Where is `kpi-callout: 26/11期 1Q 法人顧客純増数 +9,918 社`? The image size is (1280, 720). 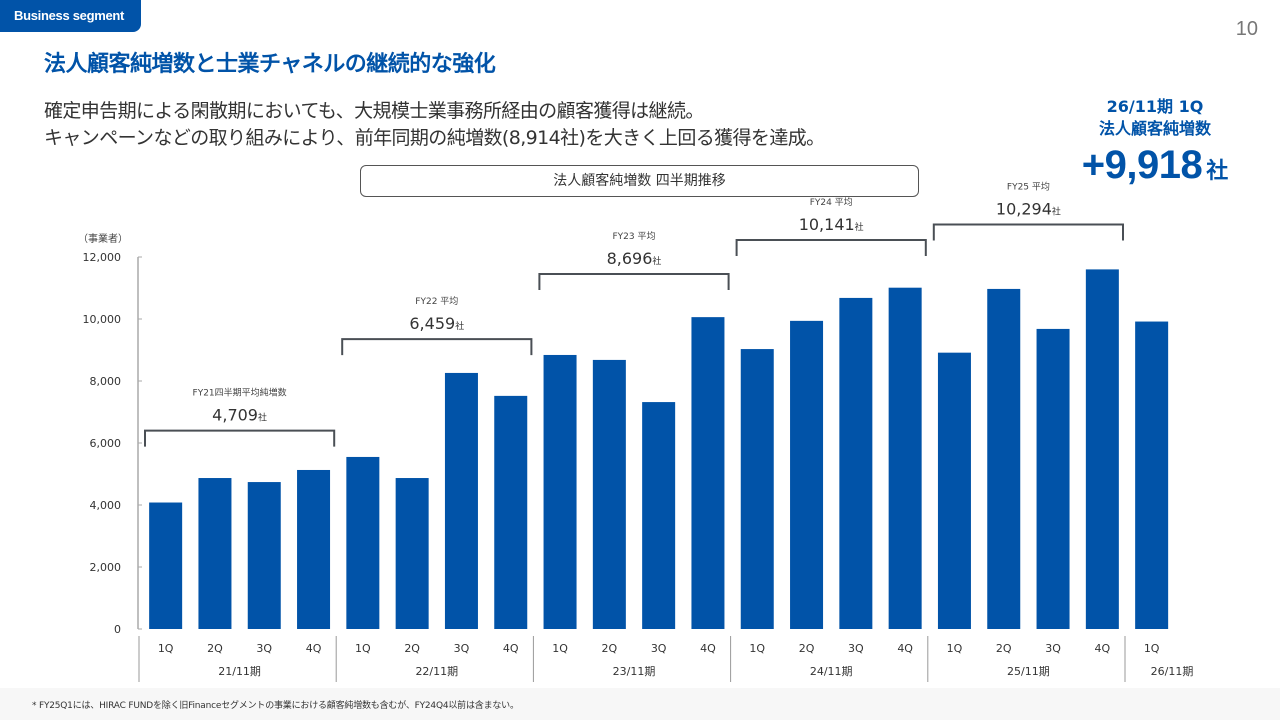 kpi-callout: 26/11期 1Q 法人顧客純増数 +9,918 社 is located at coordinates (1155, 143).